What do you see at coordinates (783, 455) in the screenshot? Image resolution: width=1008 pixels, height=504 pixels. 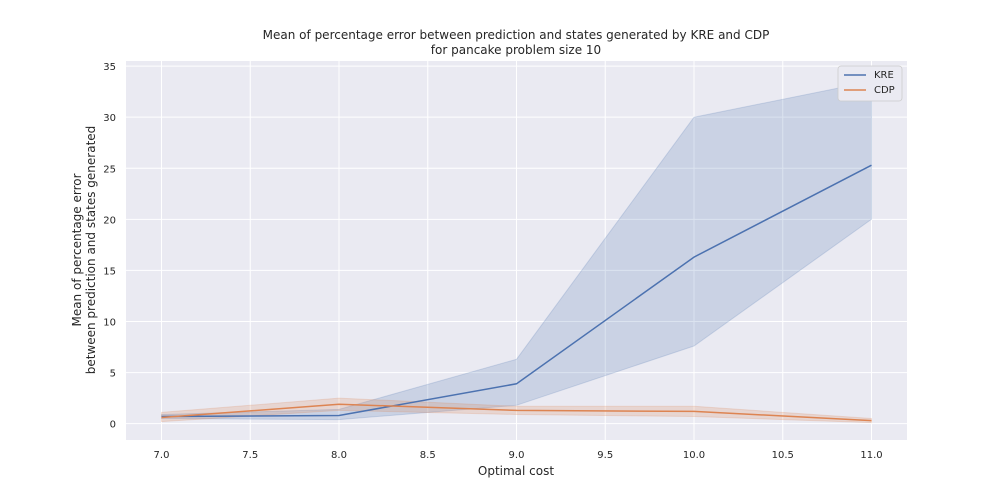 I see `x-tick-label: 10.5` at bounding box center [783, 455].